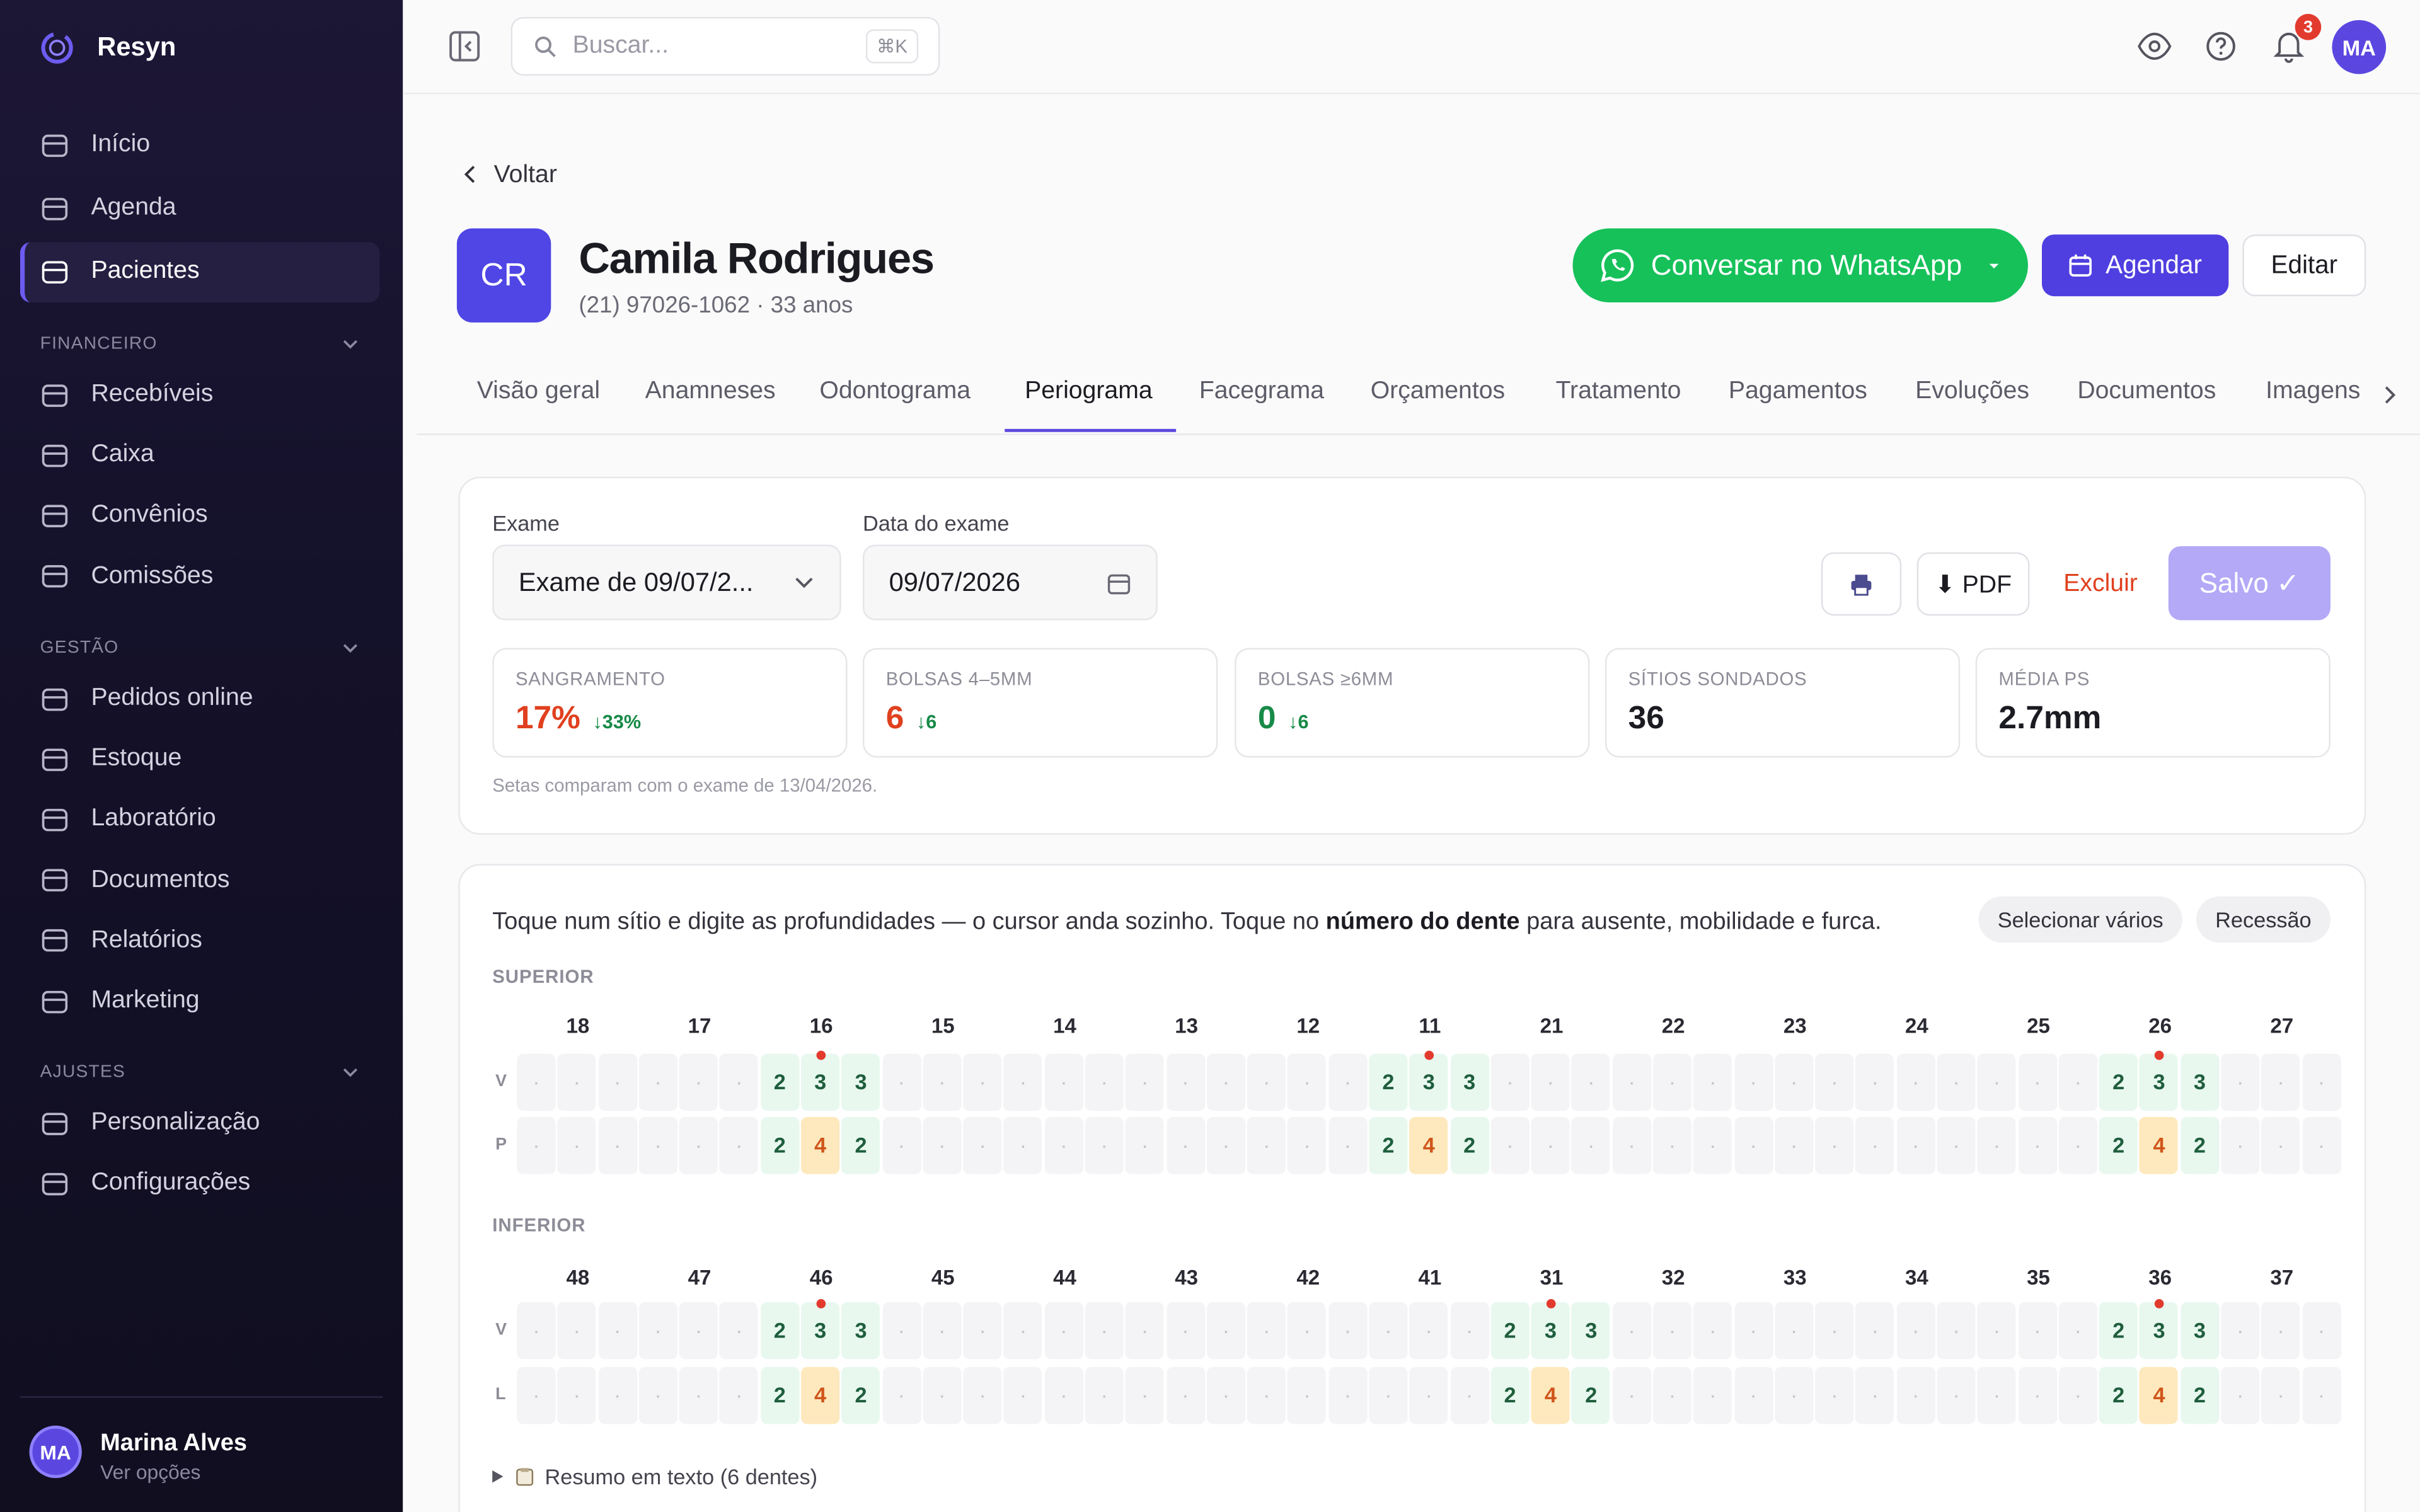 The image size is (2420, 1512). I want to click on tab: Orçamentos, so click(1438, 391).